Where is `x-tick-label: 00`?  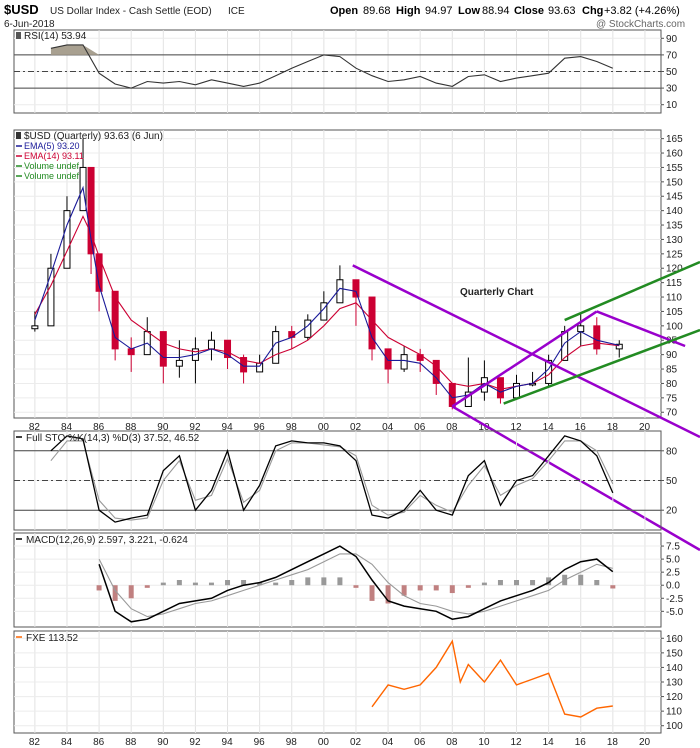 x-tick-label: 00 is located at coordinates (324, 742).